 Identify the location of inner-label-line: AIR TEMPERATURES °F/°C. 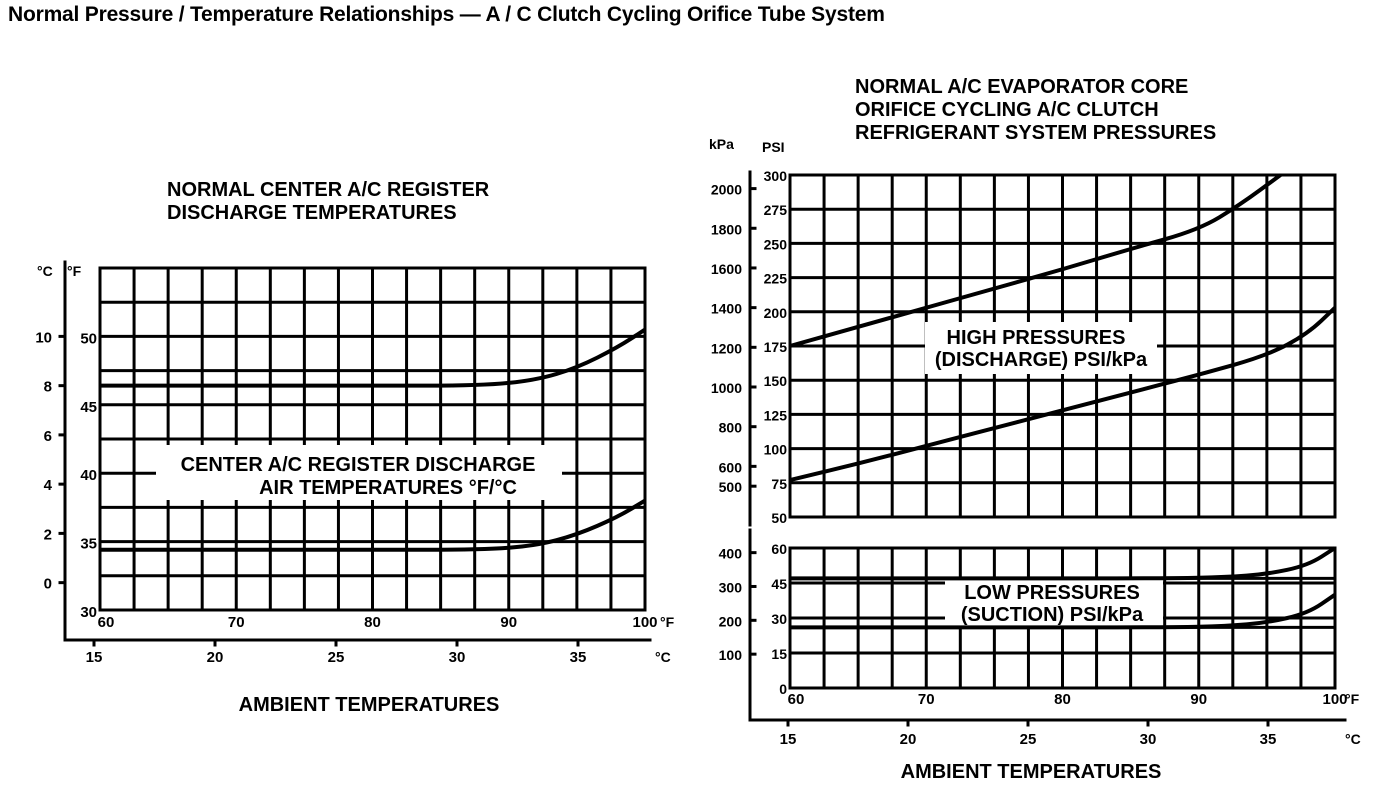
(388, 488).